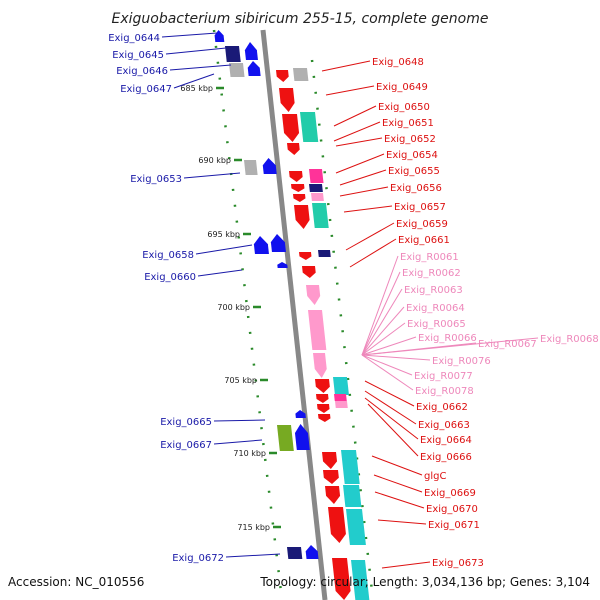  What do you see at coordinates (435, 308) in the screenshot?
I see `rna-label: Exig_R0064` at bounding box center [435, 308].